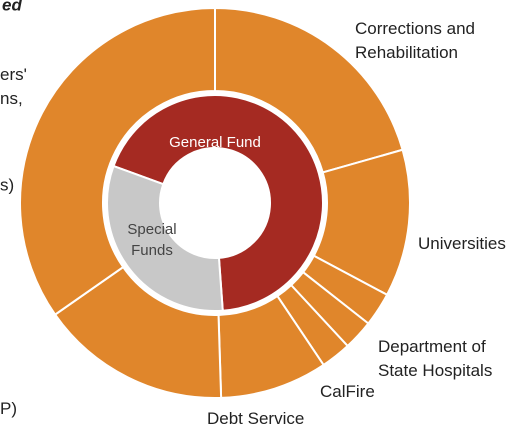  I want to click on label-line: ers', so click(13, 74).